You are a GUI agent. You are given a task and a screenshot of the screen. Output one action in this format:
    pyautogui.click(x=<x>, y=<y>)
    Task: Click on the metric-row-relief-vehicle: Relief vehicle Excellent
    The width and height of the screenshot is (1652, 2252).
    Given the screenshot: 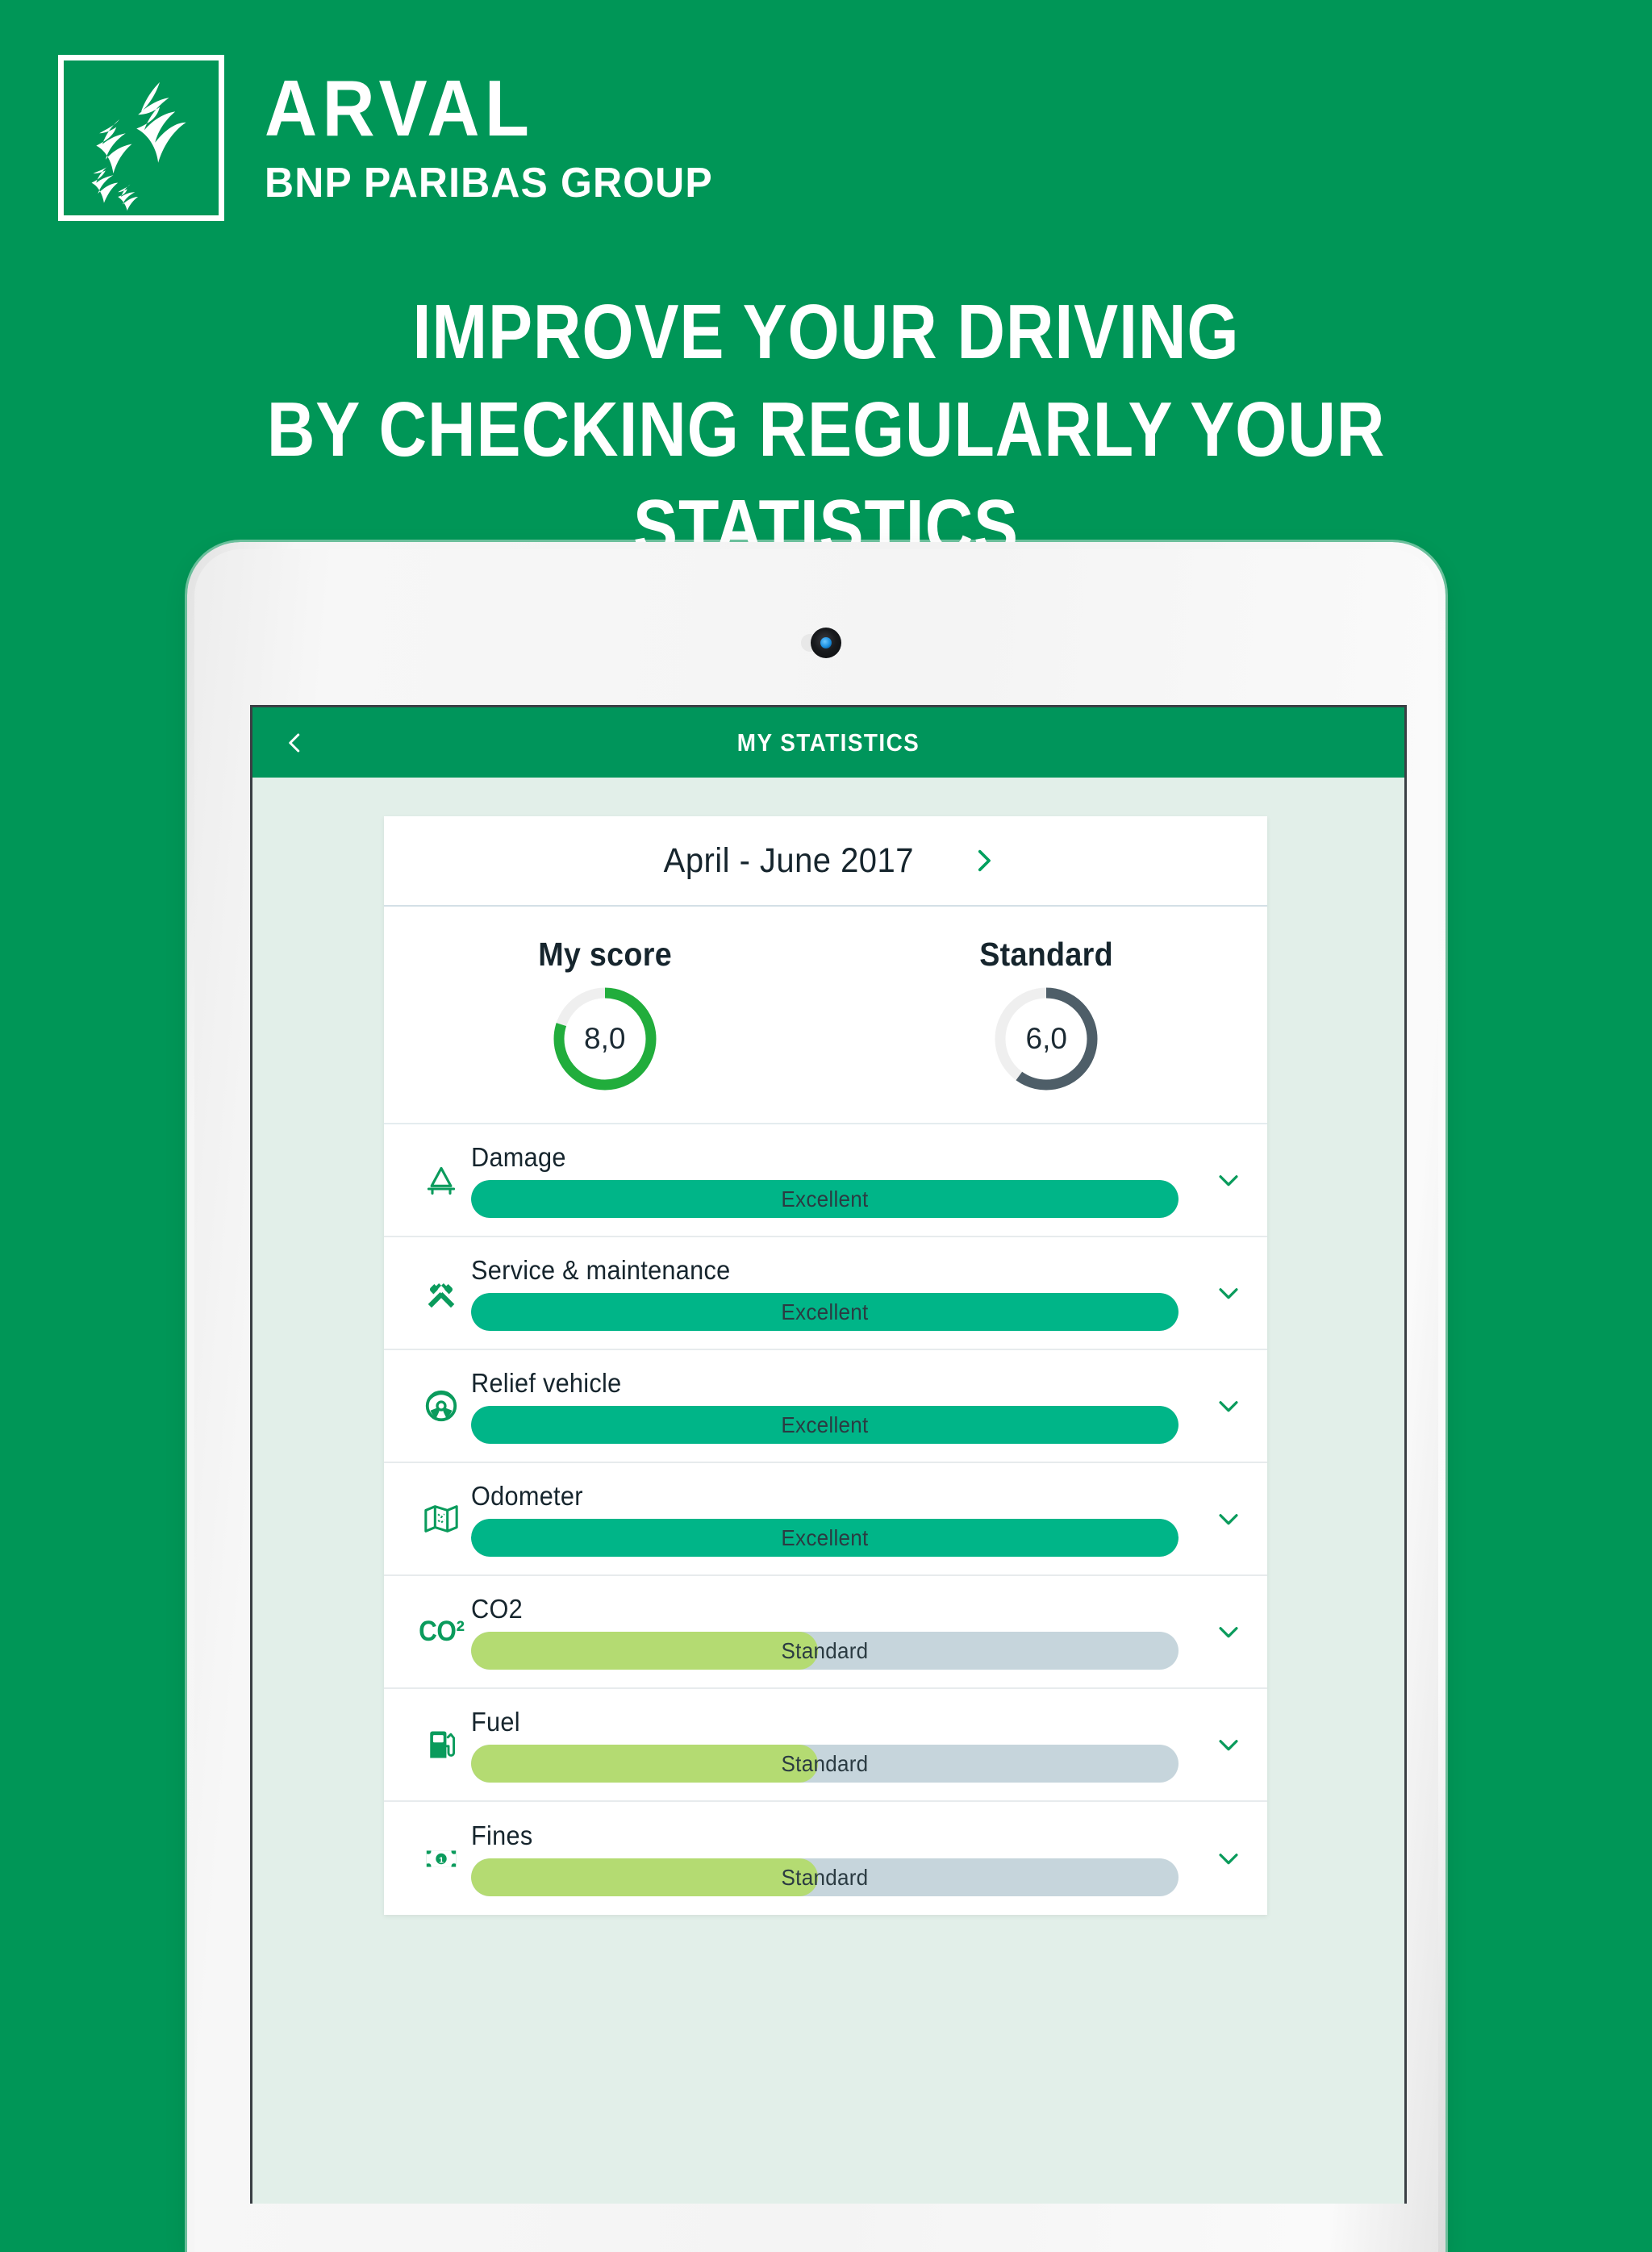 What is the action you would take?
    pyautogui.click(x=825, y=1407)
    